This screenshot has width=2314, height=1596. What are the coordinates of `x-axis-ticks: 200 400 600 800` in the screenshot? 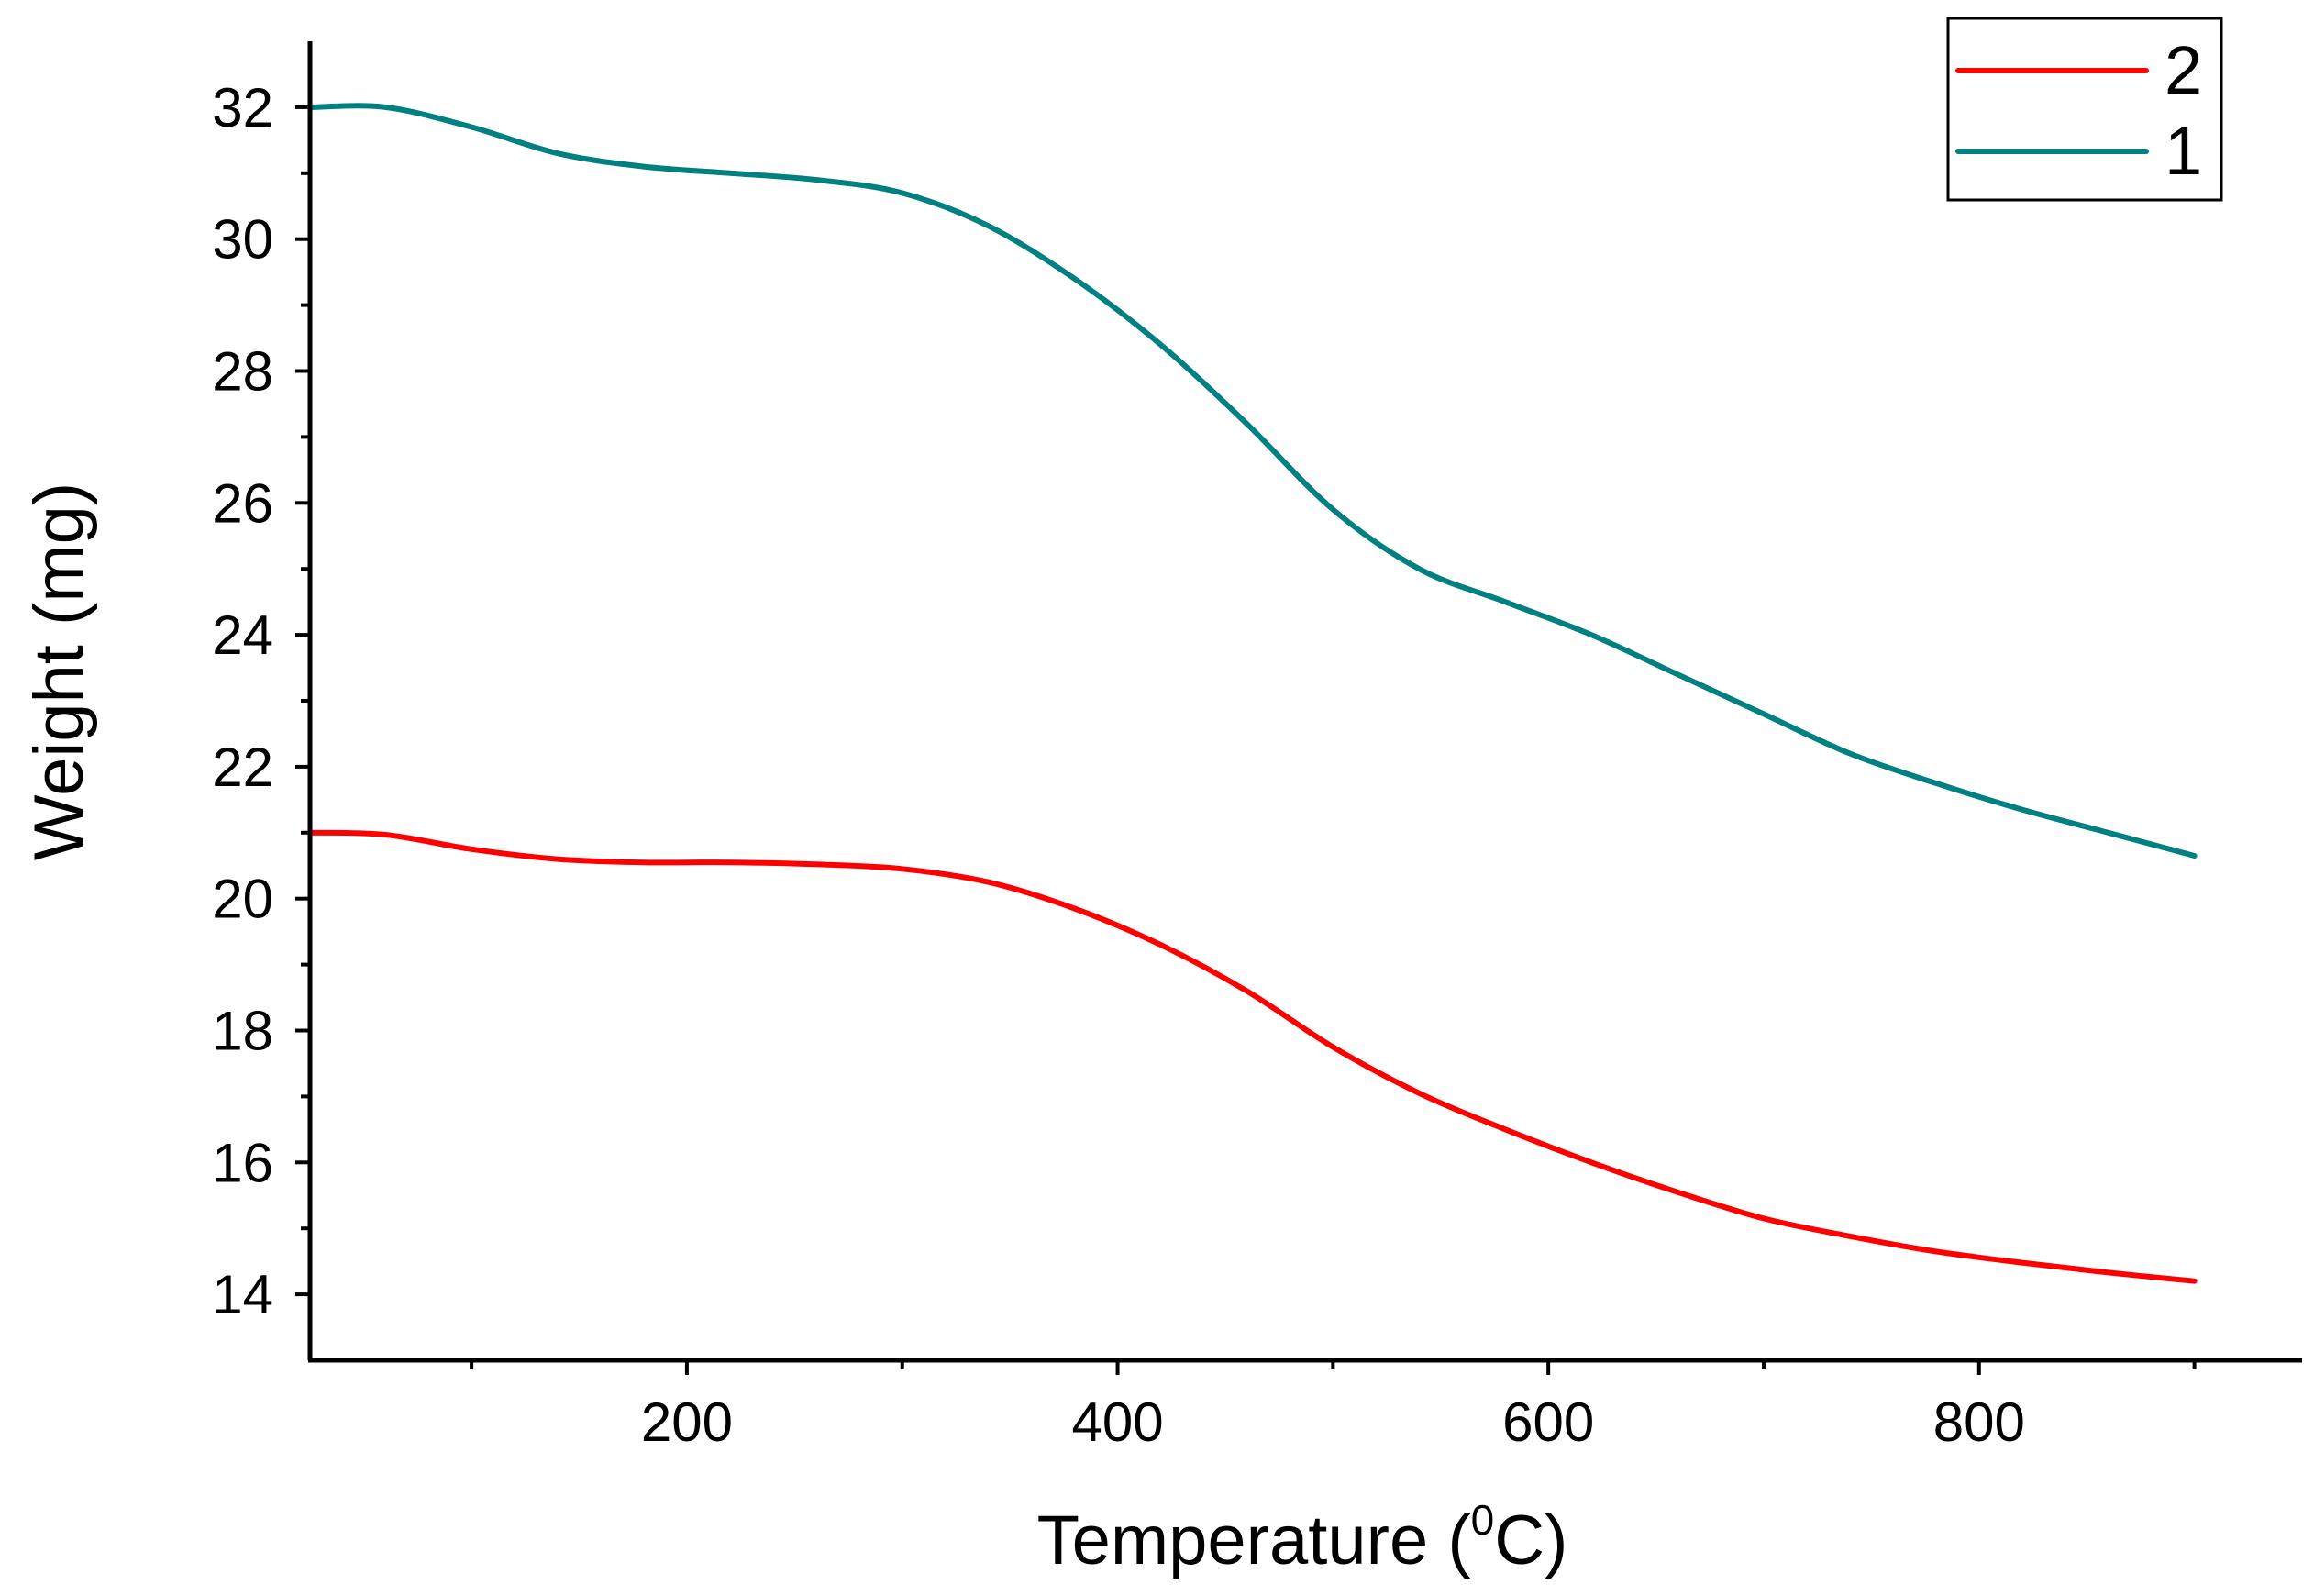 It's located at (1333, 1406).